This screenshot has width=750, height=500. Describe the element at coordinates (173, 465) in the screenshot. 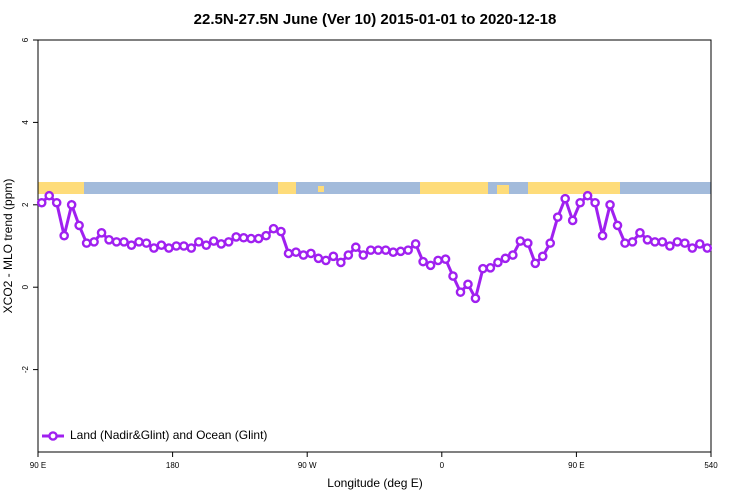

I see `x-tick-label: 180` at that location.